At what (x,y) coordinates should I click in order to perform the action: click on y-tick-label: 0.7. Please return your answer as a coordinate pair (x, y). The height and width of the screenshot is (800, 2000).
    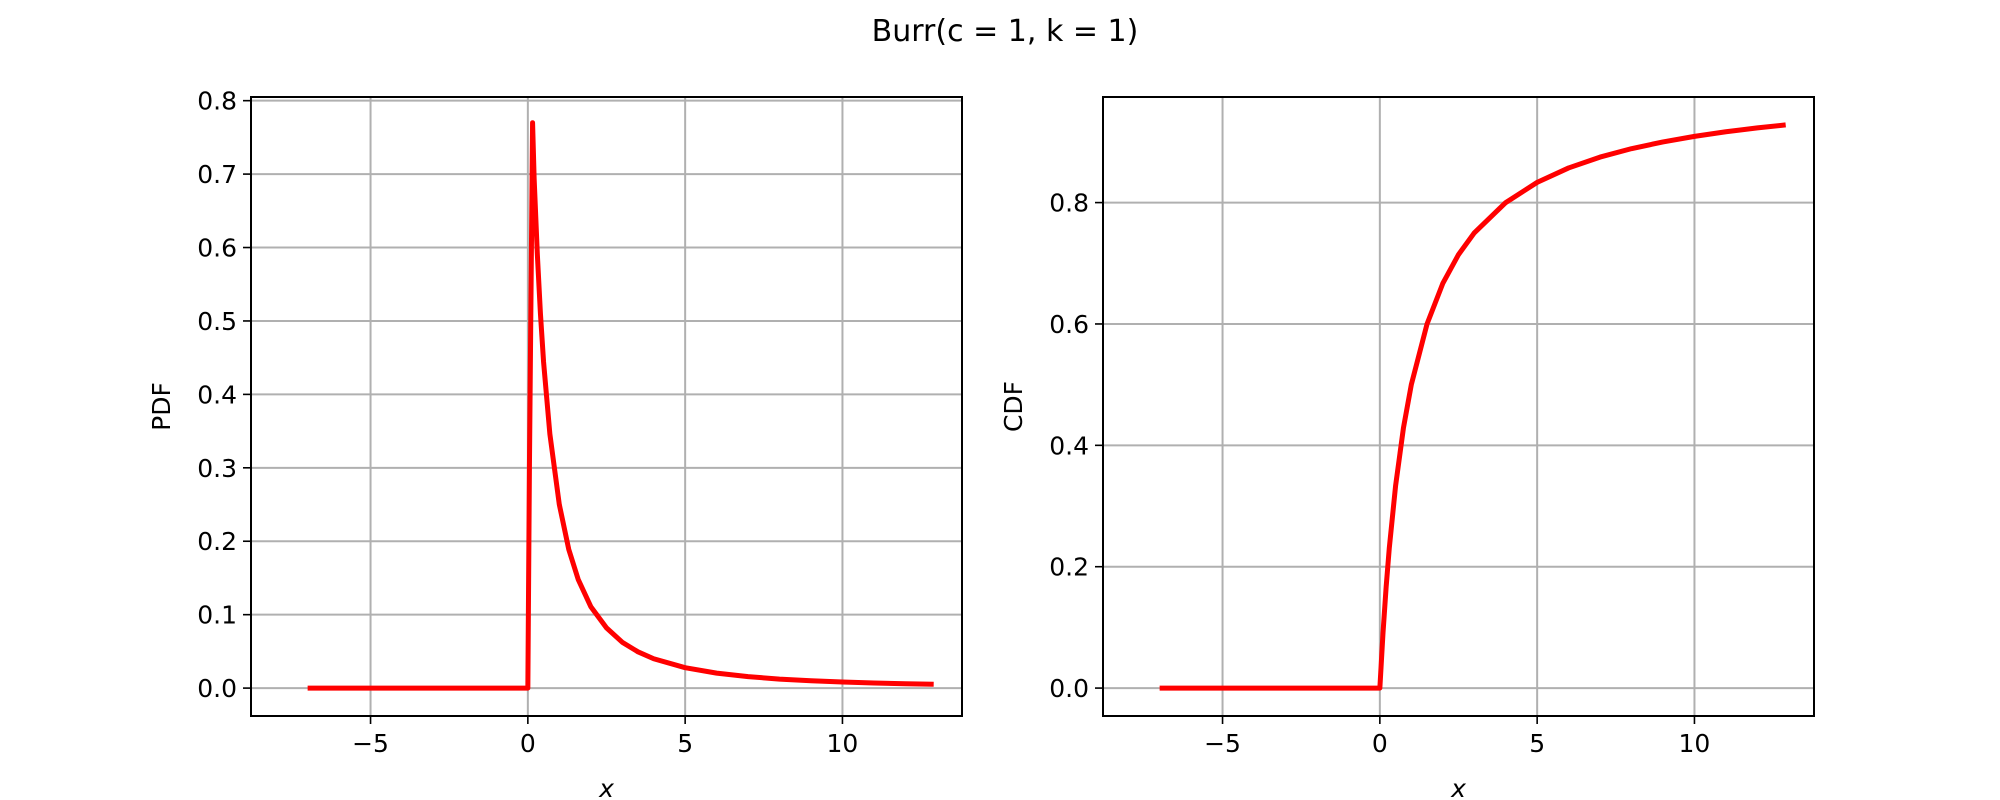
    Looking at the image, I should click on (217, 174).